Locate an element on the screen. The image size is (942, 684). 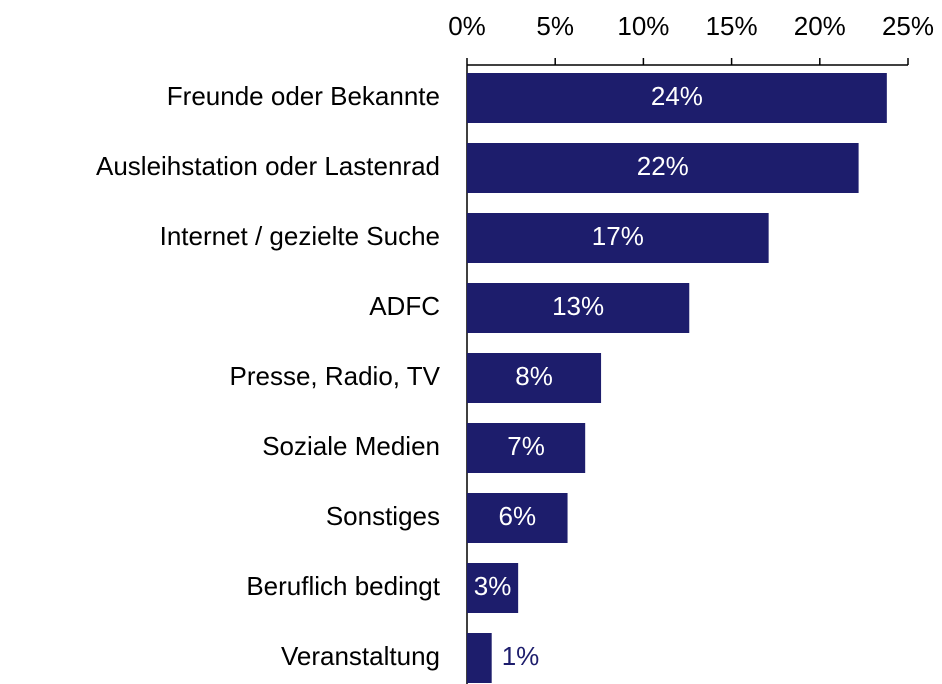
data-label: 17% is located at coordinates (618, 236).